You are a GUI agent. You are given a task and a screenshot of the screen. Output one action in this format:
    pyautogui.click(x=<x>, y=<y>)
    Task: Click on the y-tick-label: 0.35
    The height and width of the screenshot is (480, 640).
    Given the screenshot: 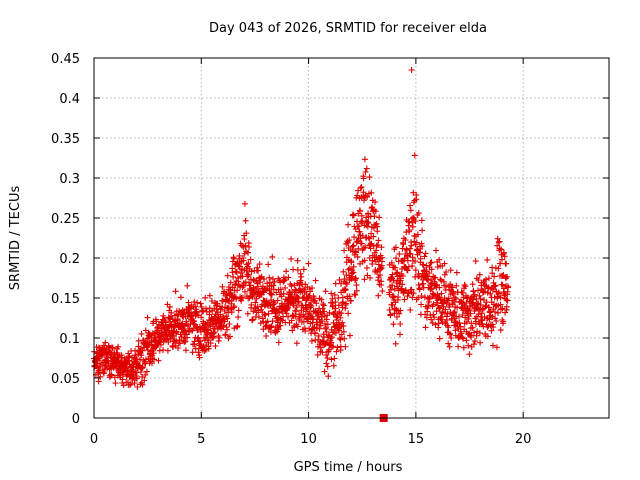 What is the action you would take?
    pyautogui.click(x=65, y=139)
    